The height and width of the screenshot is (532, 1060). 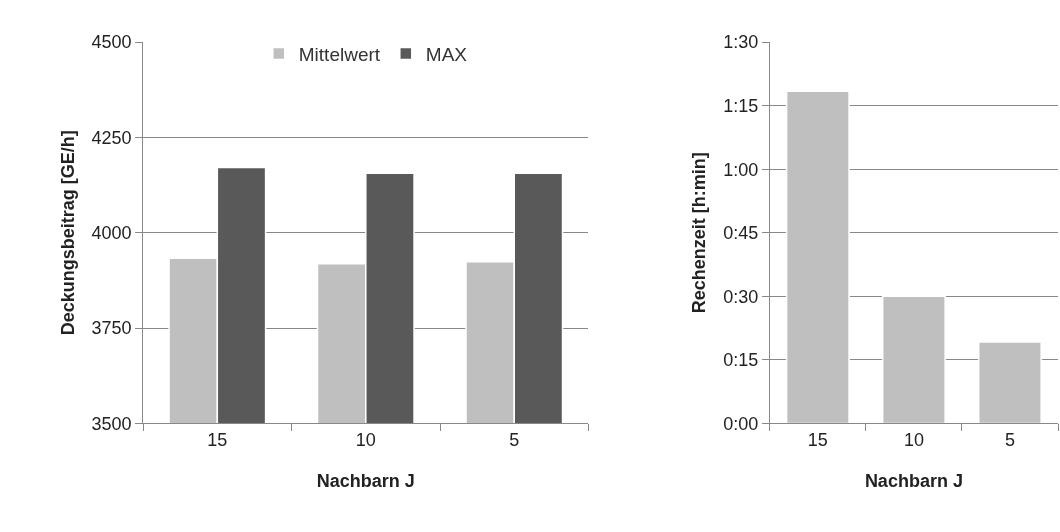 What do you see at coordinates (111, 42) in the screenshot?
I see `y-tick-label: 4500` at bounding box center [111, 42].